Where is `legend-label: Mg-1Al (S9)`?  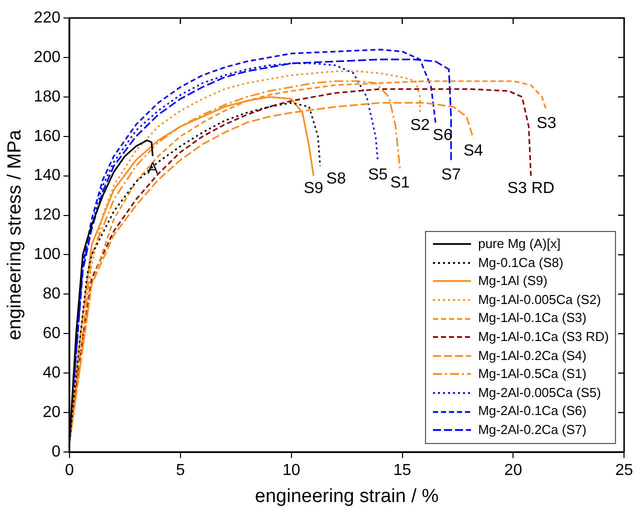 legend-label: Mg-1Al (S9) is located at coordinates (513, 281).